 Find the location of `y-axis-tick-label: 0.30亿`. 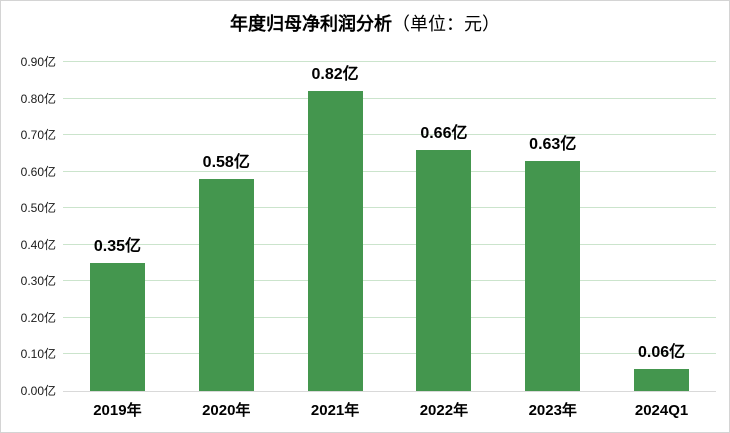

y-axis-tick-label: 0.30亿 is located at coordinates (38, 281).